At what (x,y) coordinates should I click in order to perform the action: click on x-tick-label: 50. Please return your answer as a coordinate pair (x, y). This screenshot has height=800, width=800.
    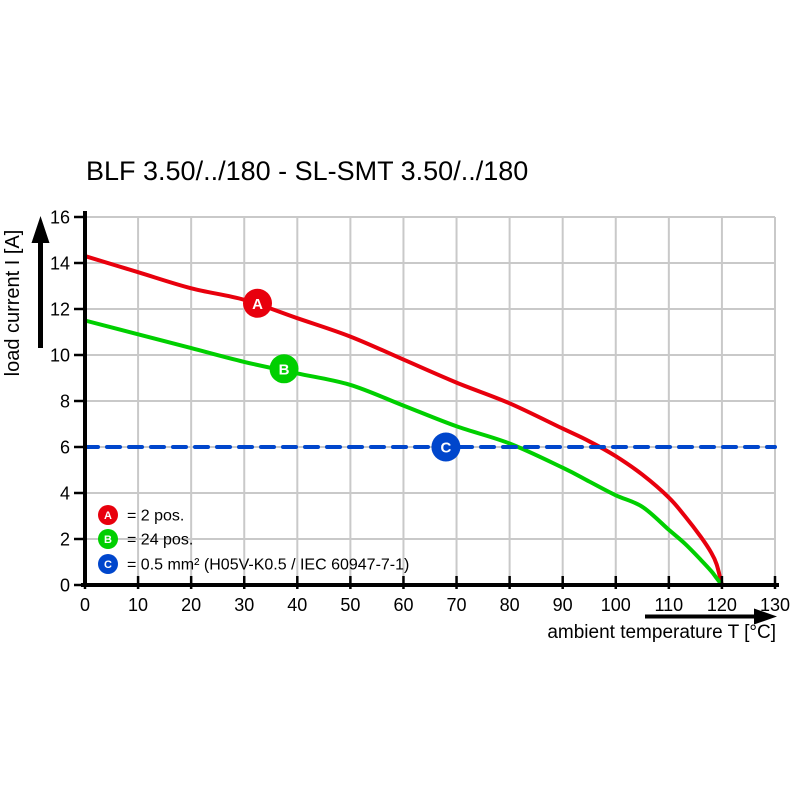
    Looking at the image, I should click on (350, 605).